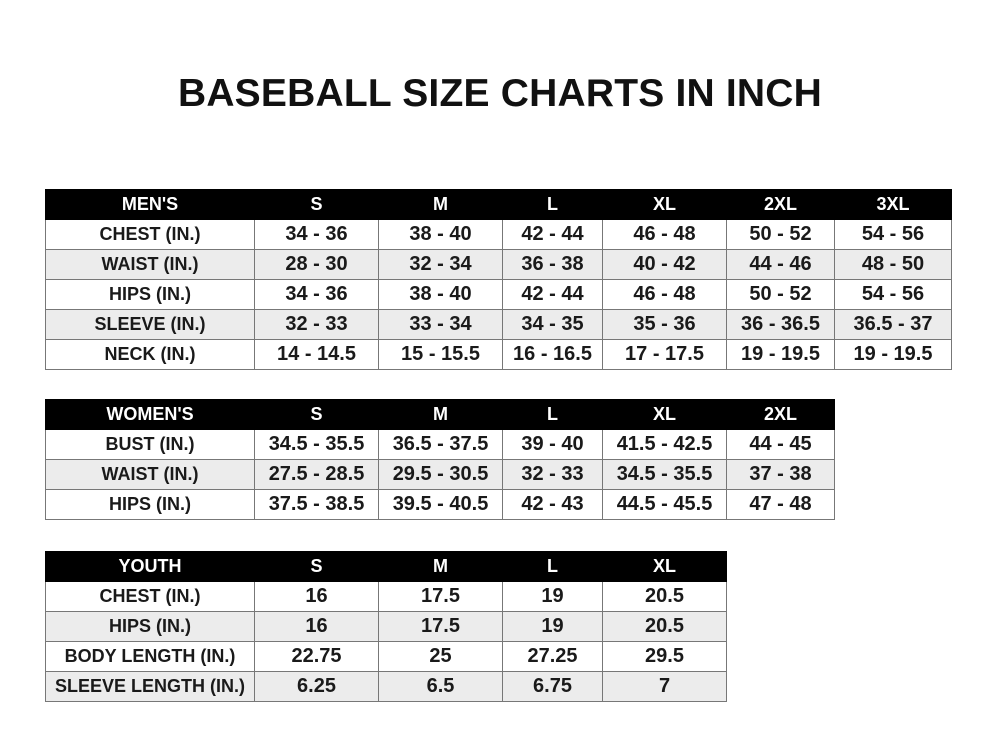 This screenshot has height=752, width=1000. What do you see at coordinates (552, 324) in the screenshot?
I see `size-value: 34 - 35` at bounding box center [552, 324].